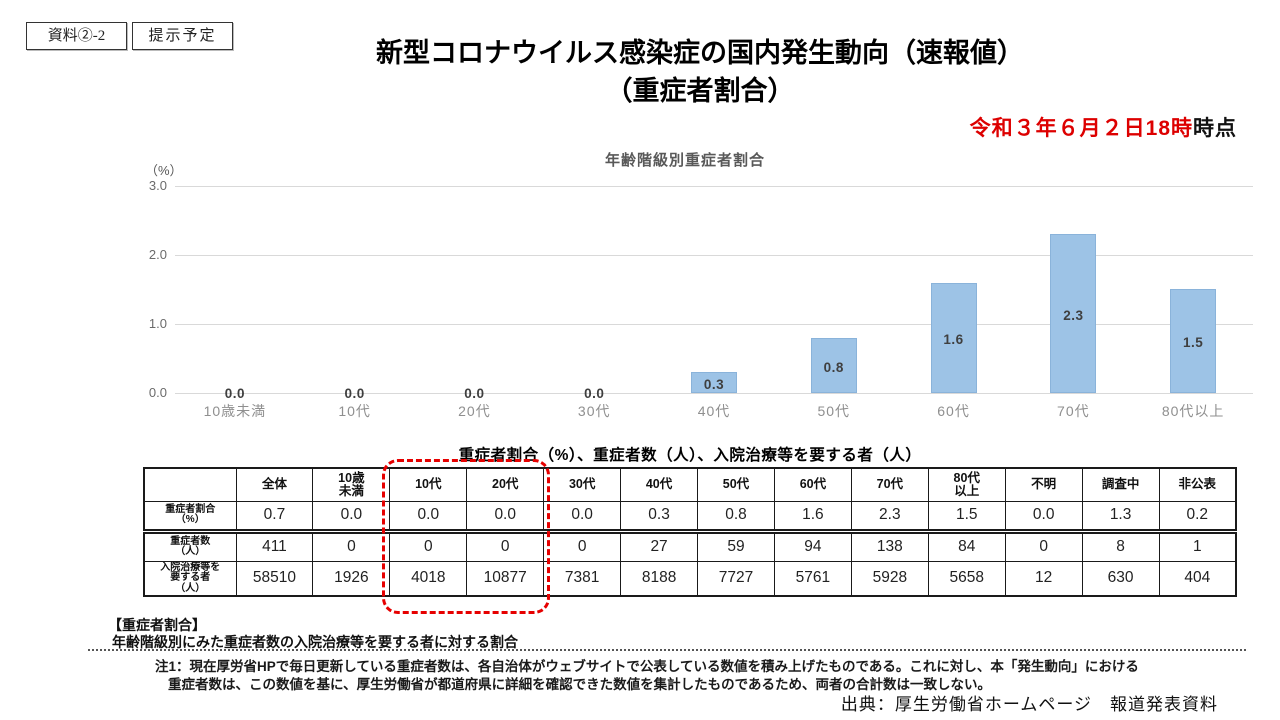 Image resolution: width=1280 pixels, height=720 pixels. I want to click on table-header-cell, so click(190, 484).